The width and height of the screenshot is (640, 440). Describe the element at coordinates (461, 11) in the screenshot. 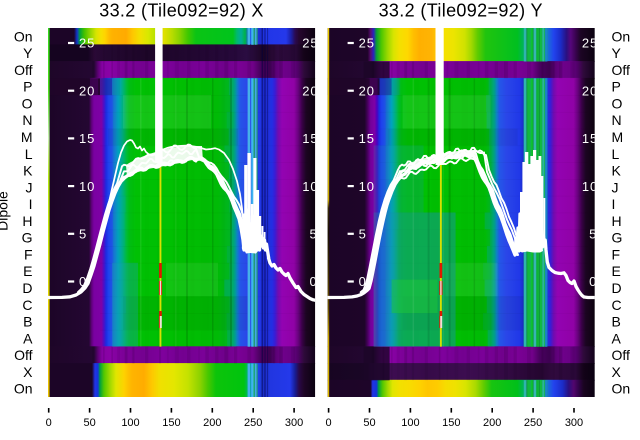

I see `svg-text: 33.2 (Tile092=92) Y` at that location.